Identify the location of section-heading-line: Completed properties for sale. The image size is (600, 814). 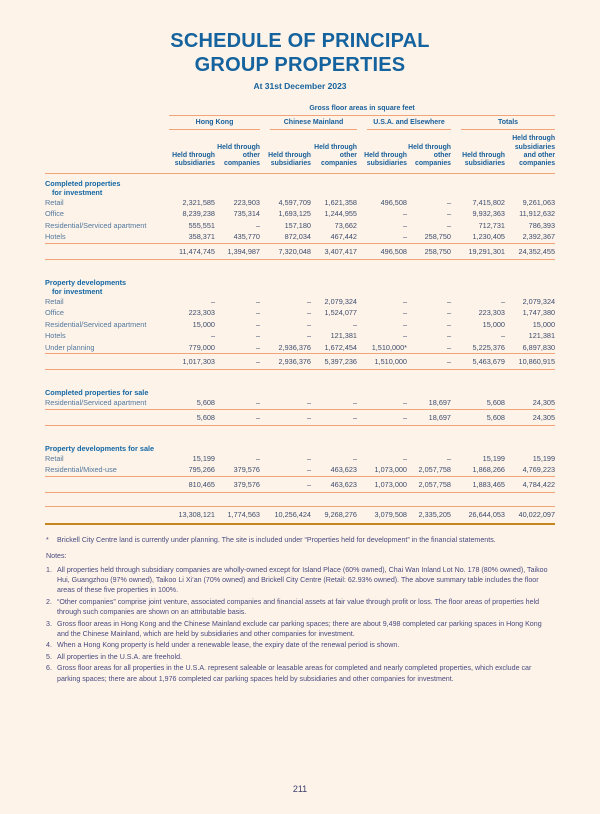
(97, 393).